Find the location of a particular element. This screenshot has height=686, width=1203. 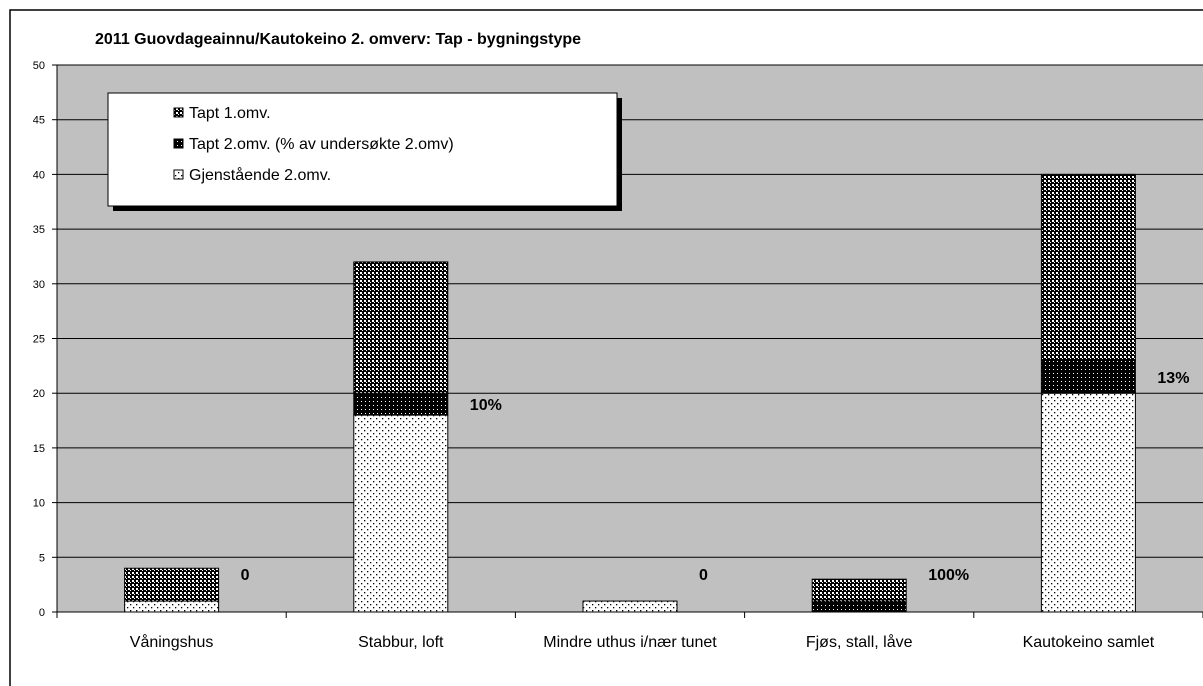

data-label: 13% is located at coordinates (1173, 378).